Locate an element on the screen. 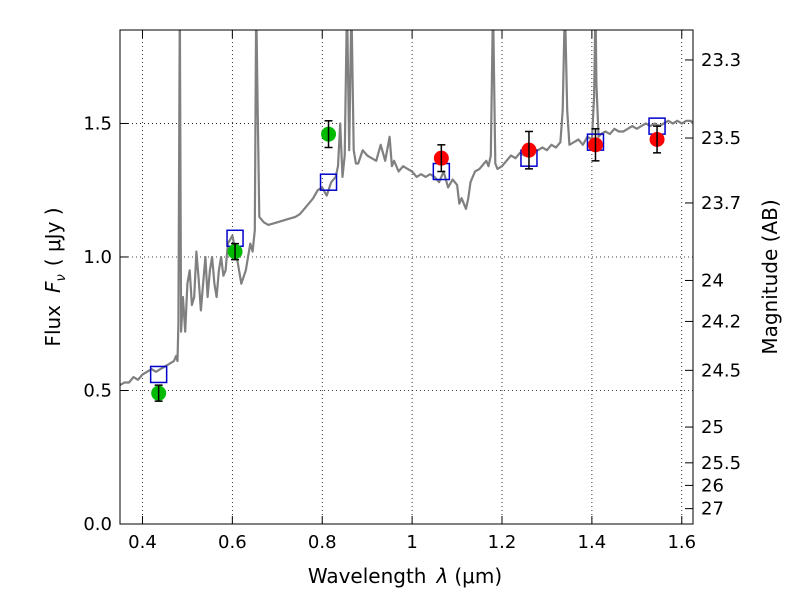 This screenshot has width=800, height=600. mag-tick-label: 23.7 is located at coordinates (721, 203).